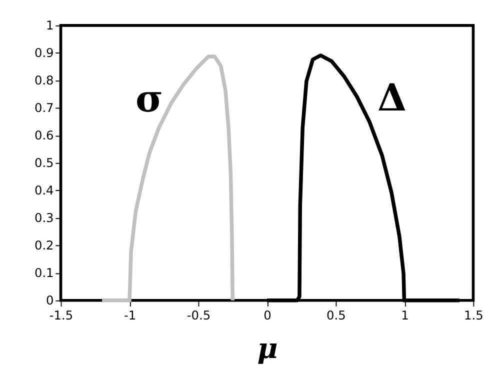 The image size is (491, 382). Describe the element at coordinates (405, 315) in the screenshot. I see `x-tick-label: 1` at that location.